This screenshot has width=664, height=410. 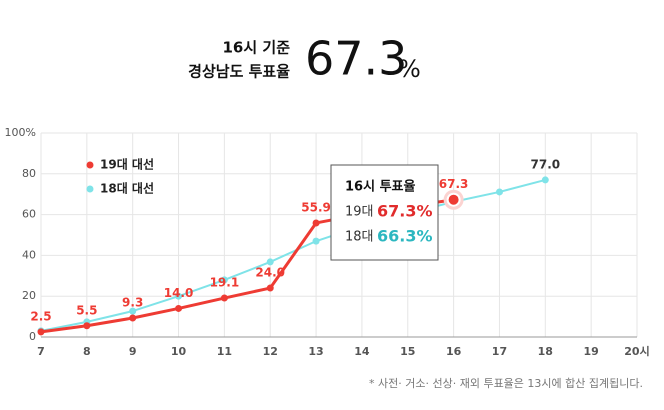 What do you see at coordinates (87, 351) in the screenshot?
I see `x-tick-label: 8` at bounding box center [87, 351].